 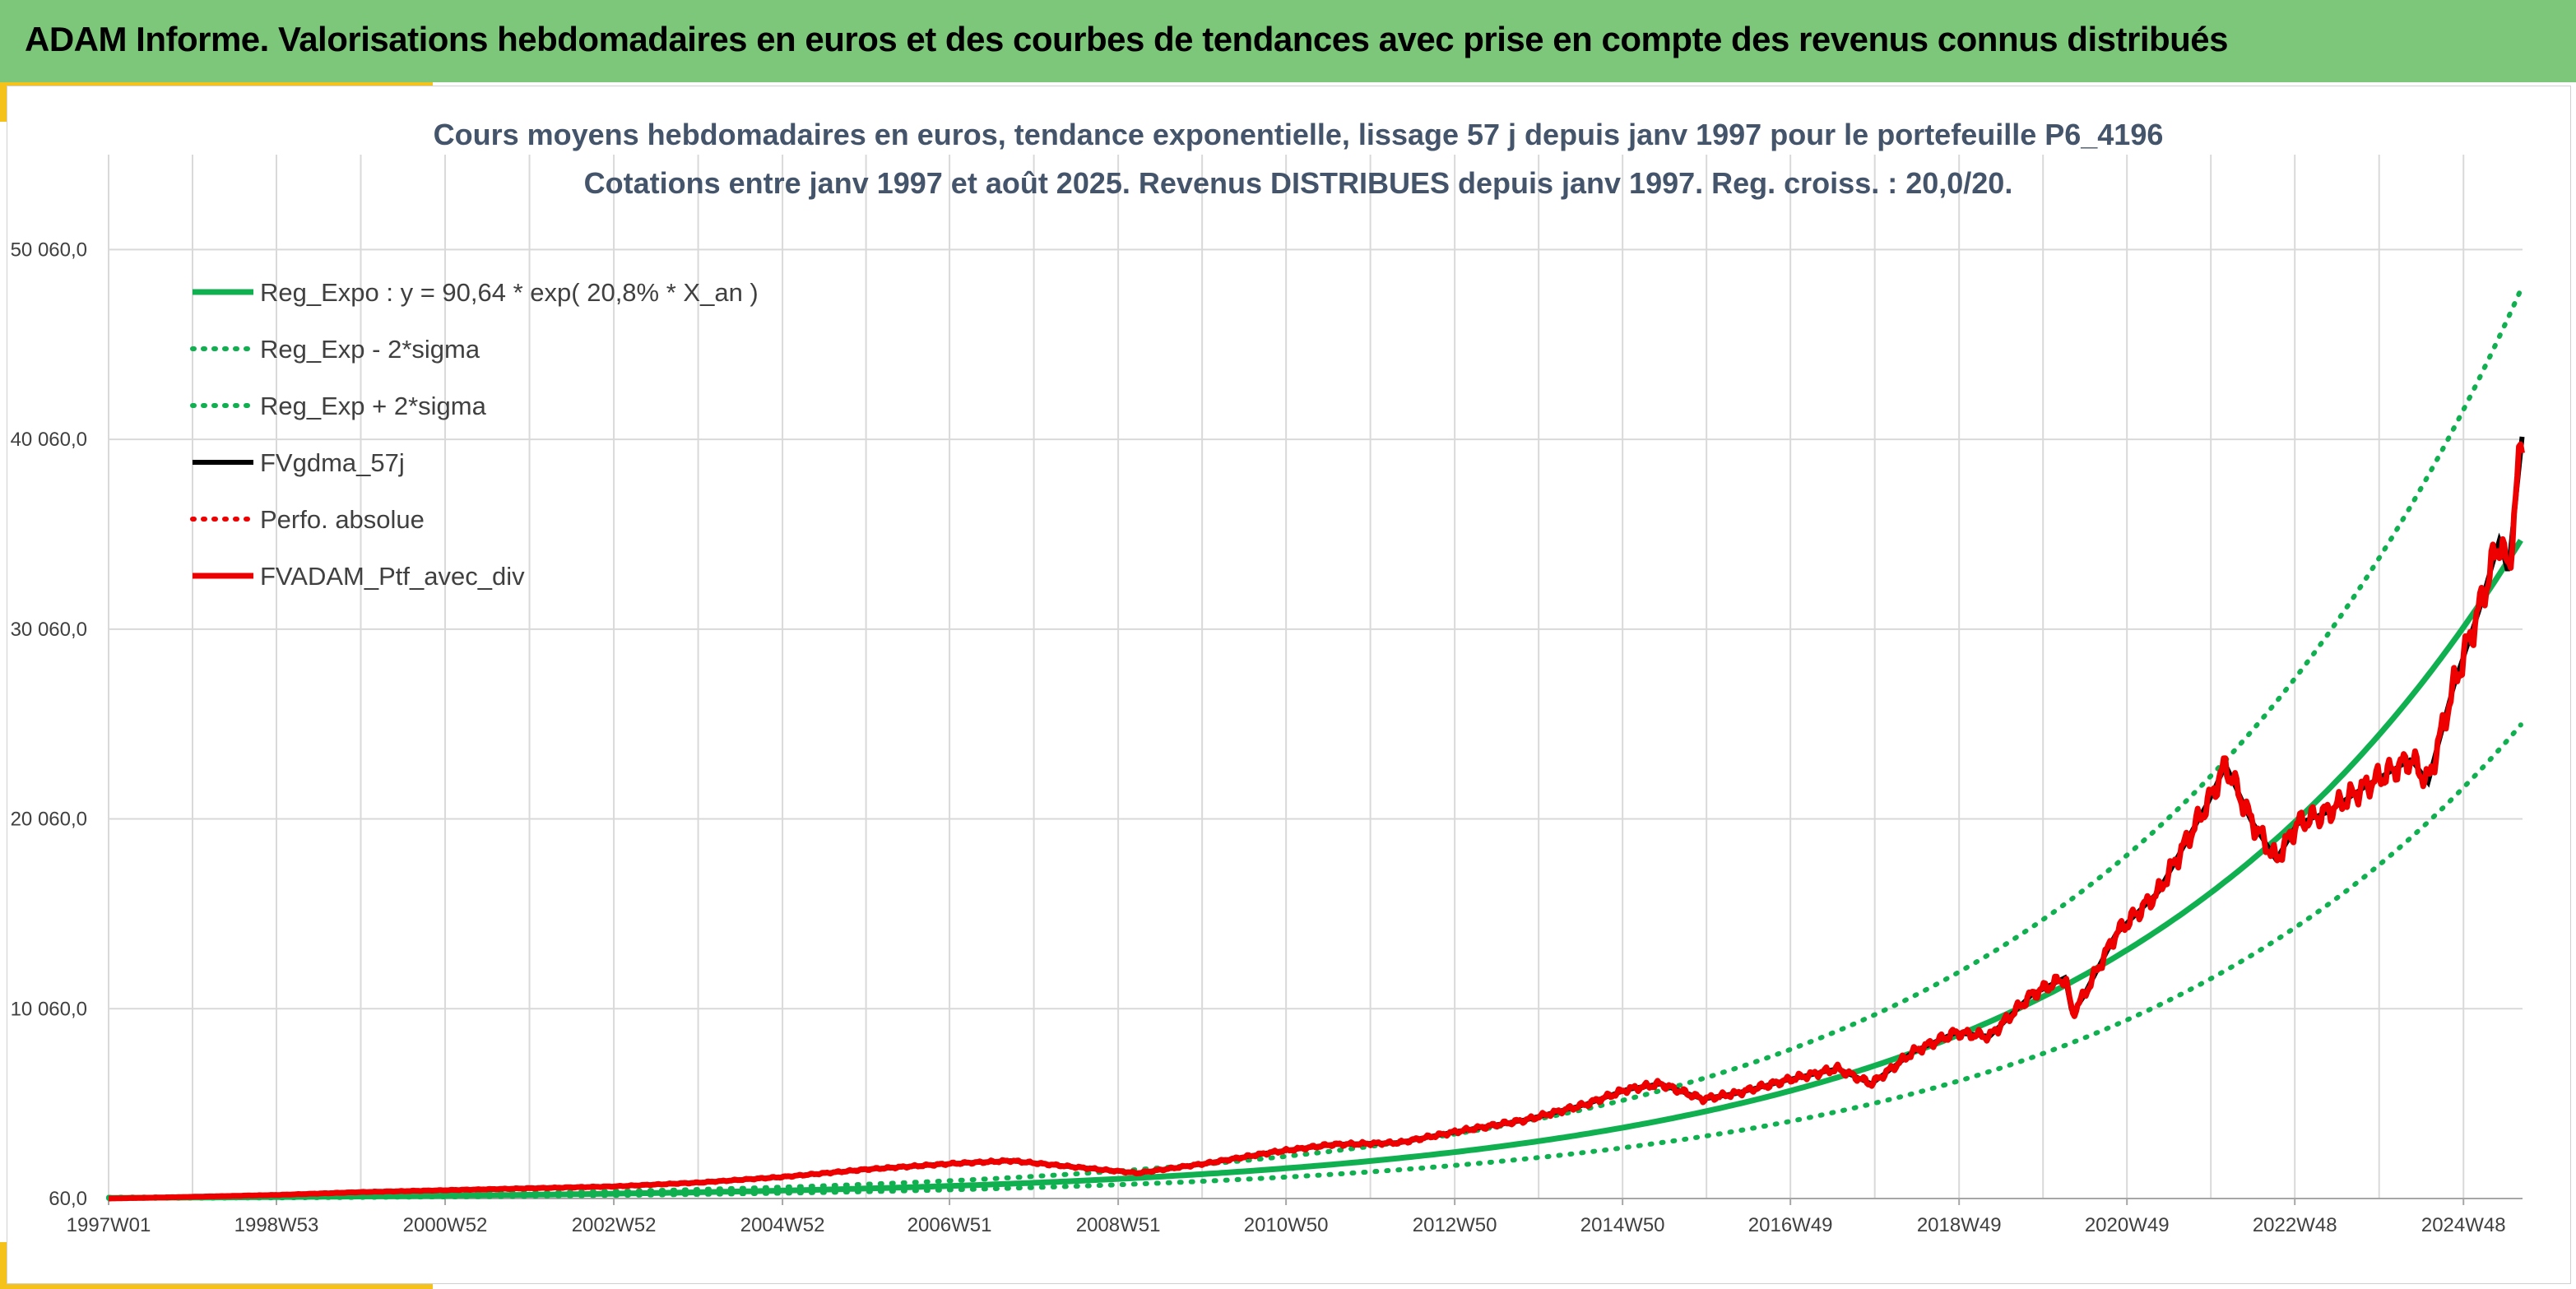 I want to click on legend-label: Perfo. absolue, so click(x=342, y=519).